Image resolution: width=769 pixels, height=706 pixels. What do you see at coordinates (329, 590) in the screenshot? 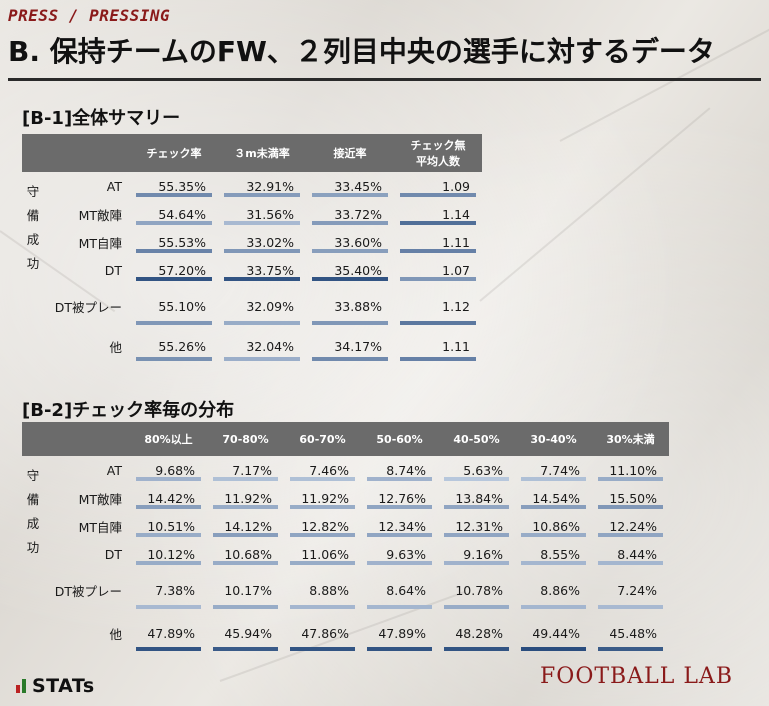
I see `value-text: 8.88%` at bounding box center [329, 590].